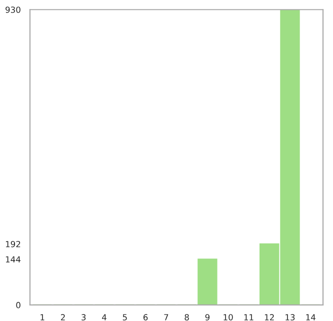  Describe the element at coordinates (62, 317) in the screenshot. I see `x-tick-label: 2` at that location.